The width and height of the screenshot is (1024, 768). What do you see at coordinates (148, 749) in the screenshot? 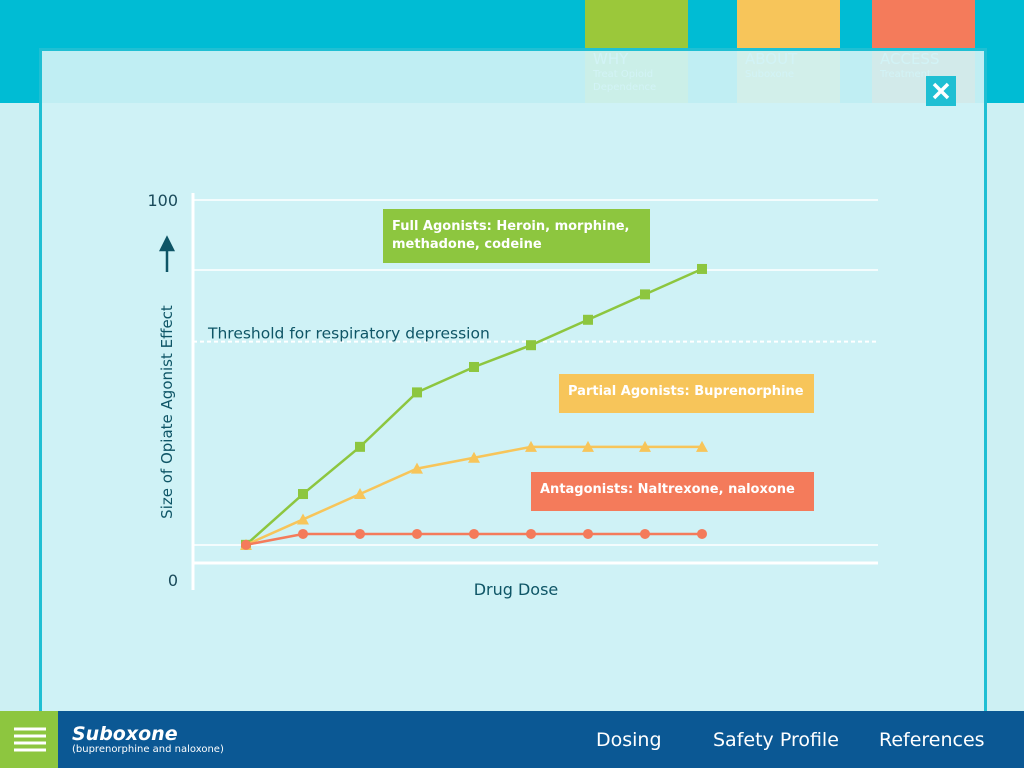
I see `brand-subtitle: (buprenorphine and naloxone)` at bounding box center [148, 749].